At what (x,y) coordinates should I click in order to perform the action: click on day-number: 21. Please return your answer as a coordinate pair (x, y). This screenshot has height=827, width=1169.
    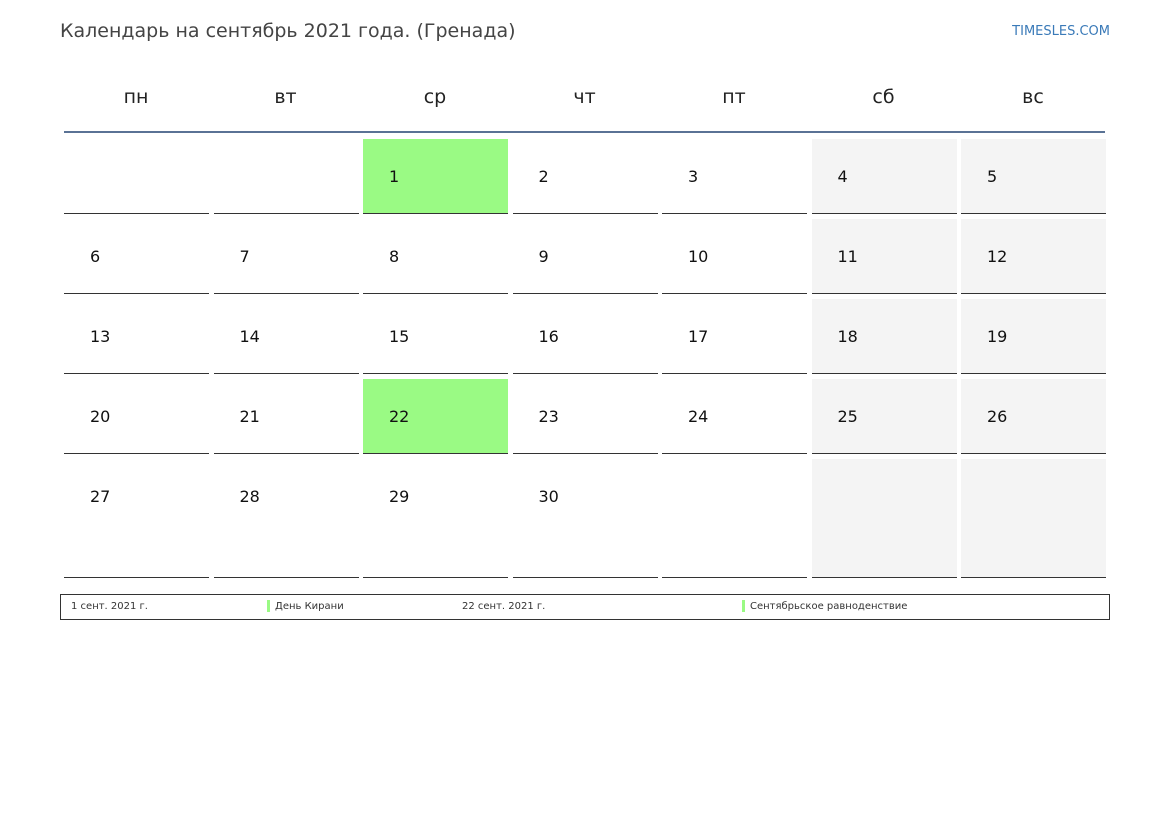
    Looking at the image, I should click on (249, 416).